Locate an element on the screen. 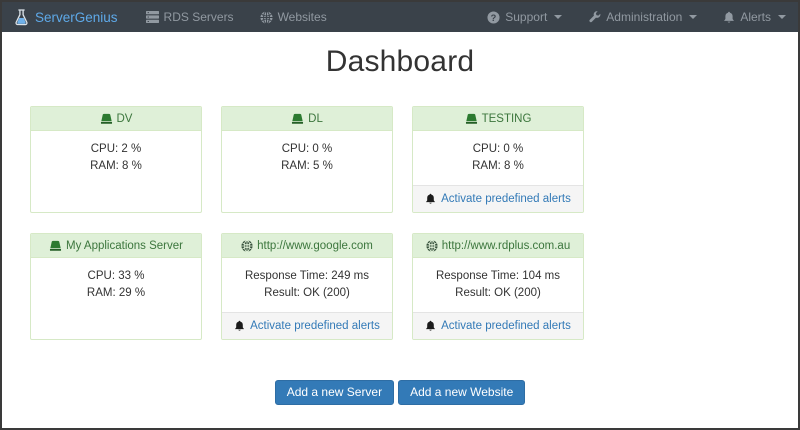 Image resolution: width=800 pixels, height=430 pixels. brand-link: ServerGenius is located at coordinates (66, 17).